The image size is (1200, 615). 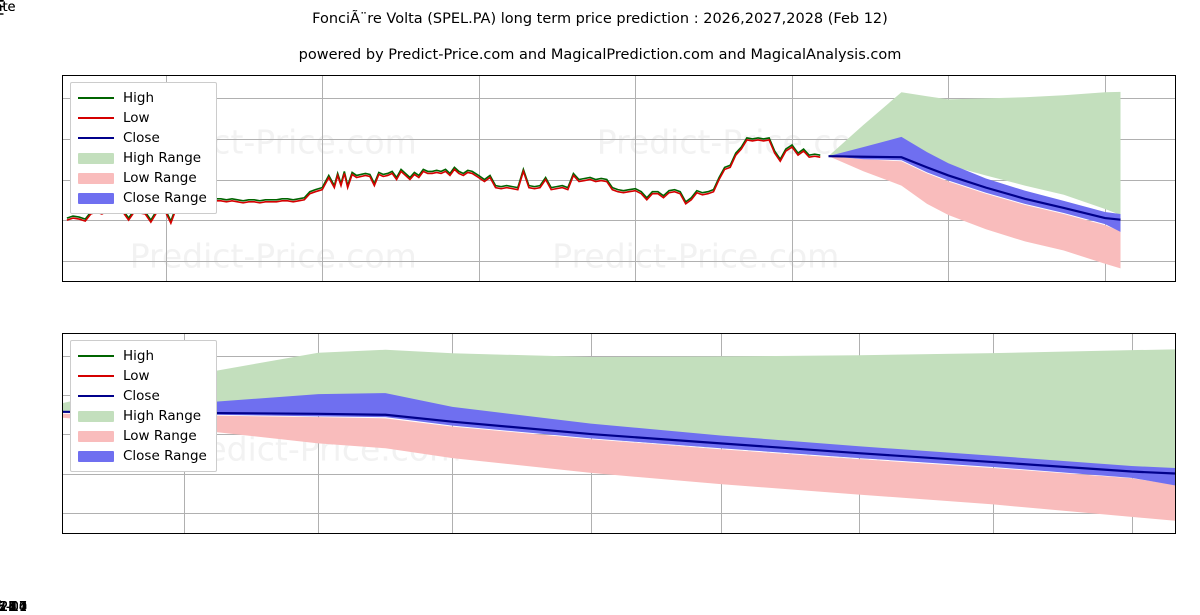 I want to click on low-range-band, so click(x=974, y=212).